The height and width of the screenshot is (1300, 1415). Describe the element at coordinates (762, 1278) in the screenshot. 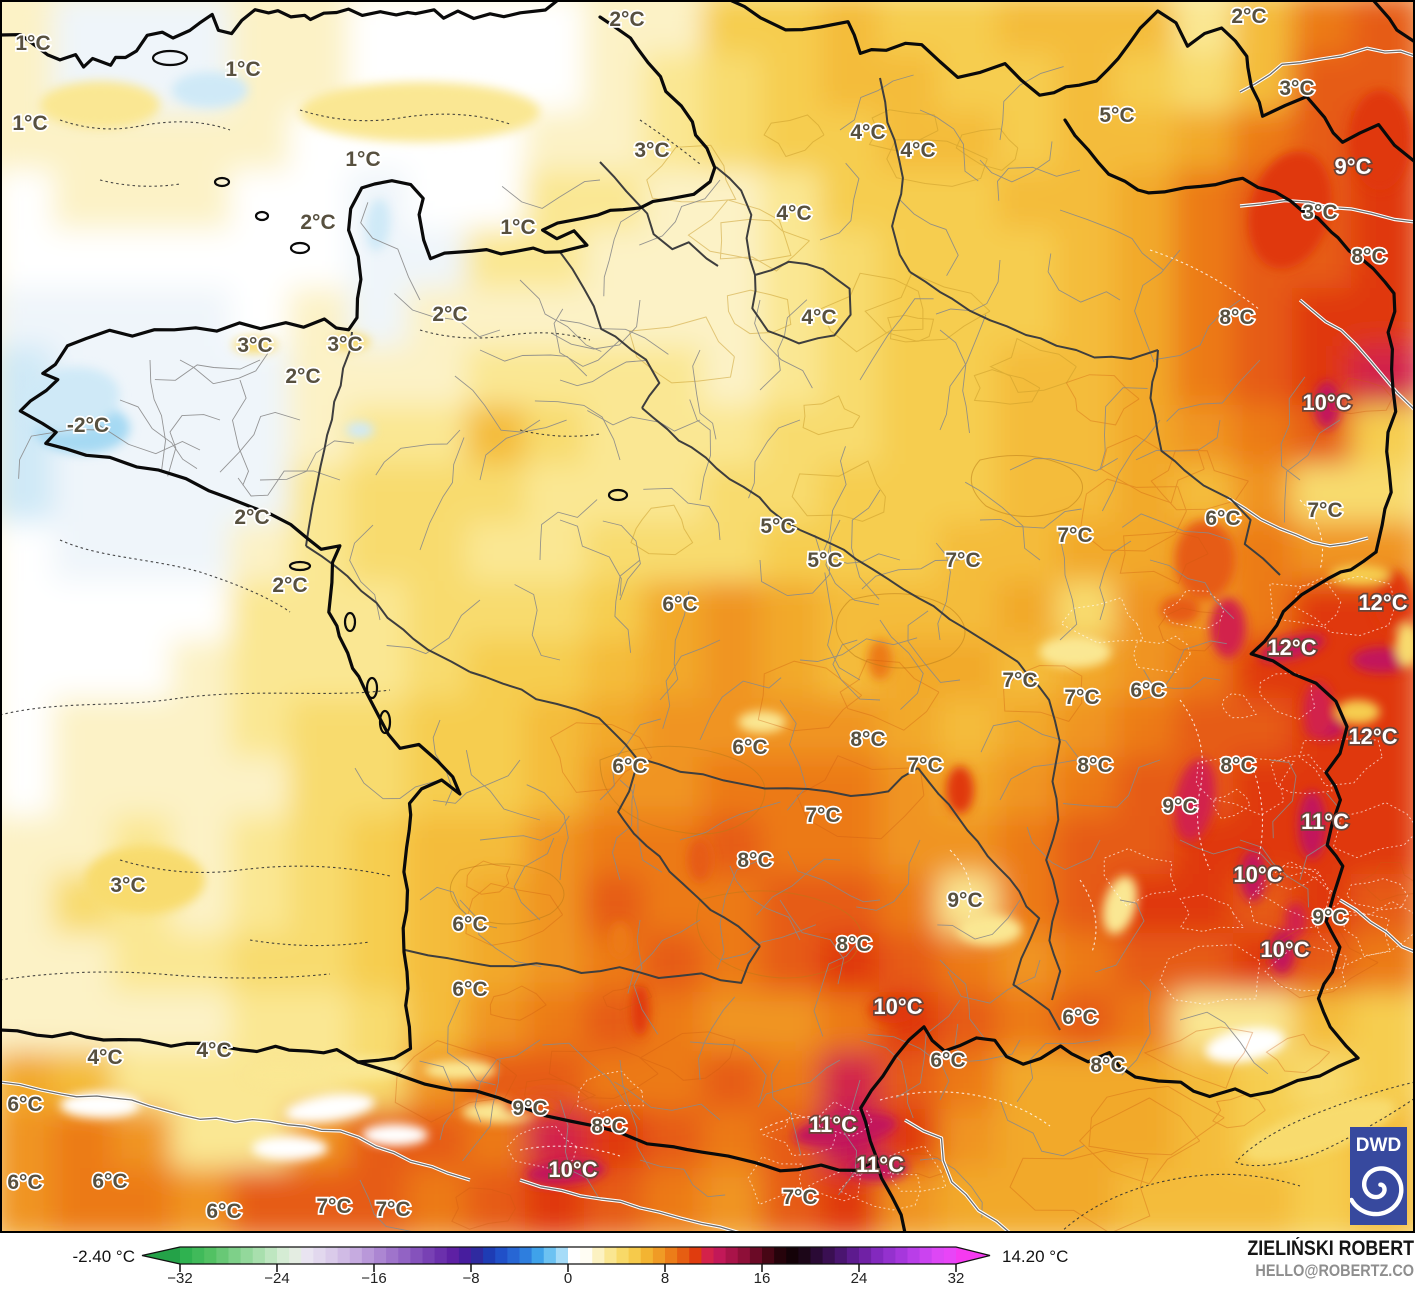

I see `svg-text: 16` at that location.